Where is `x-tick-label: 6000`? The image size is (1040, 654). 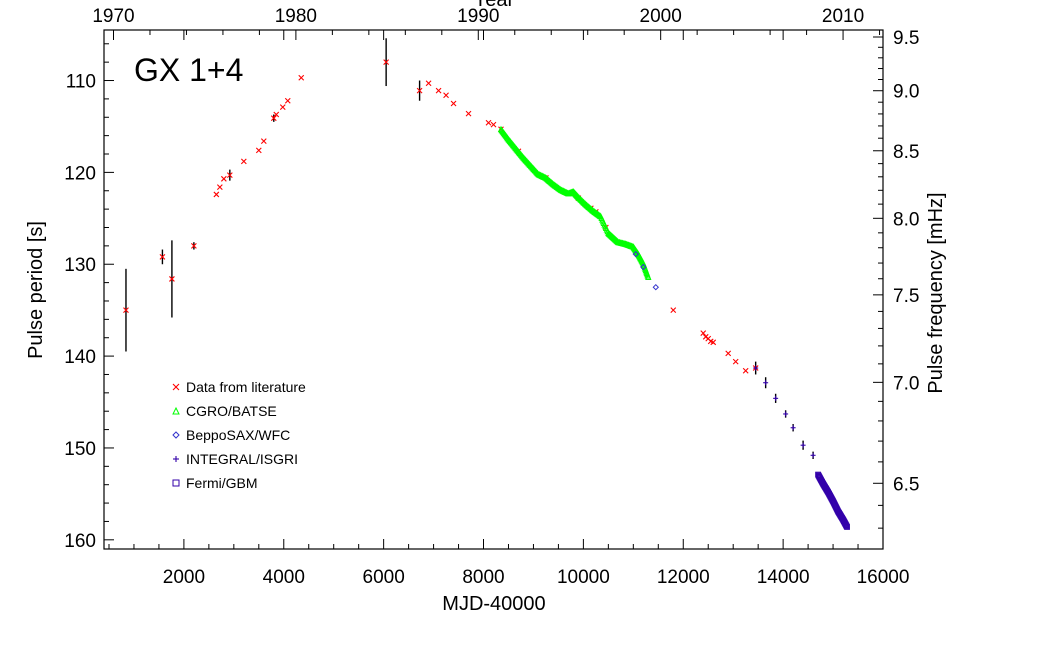 x-tick-label: 6000 is located at coordinates (384, 577).